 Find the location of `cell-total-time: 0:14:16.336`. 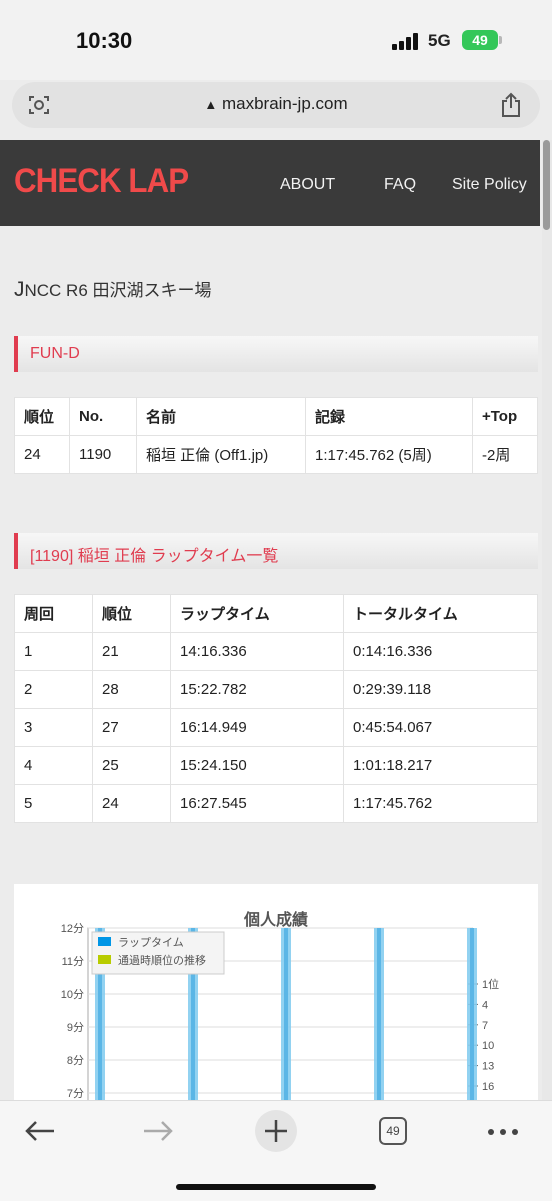

cell-total-time: 0:14:16.336 is located at coordinates (440, 651).